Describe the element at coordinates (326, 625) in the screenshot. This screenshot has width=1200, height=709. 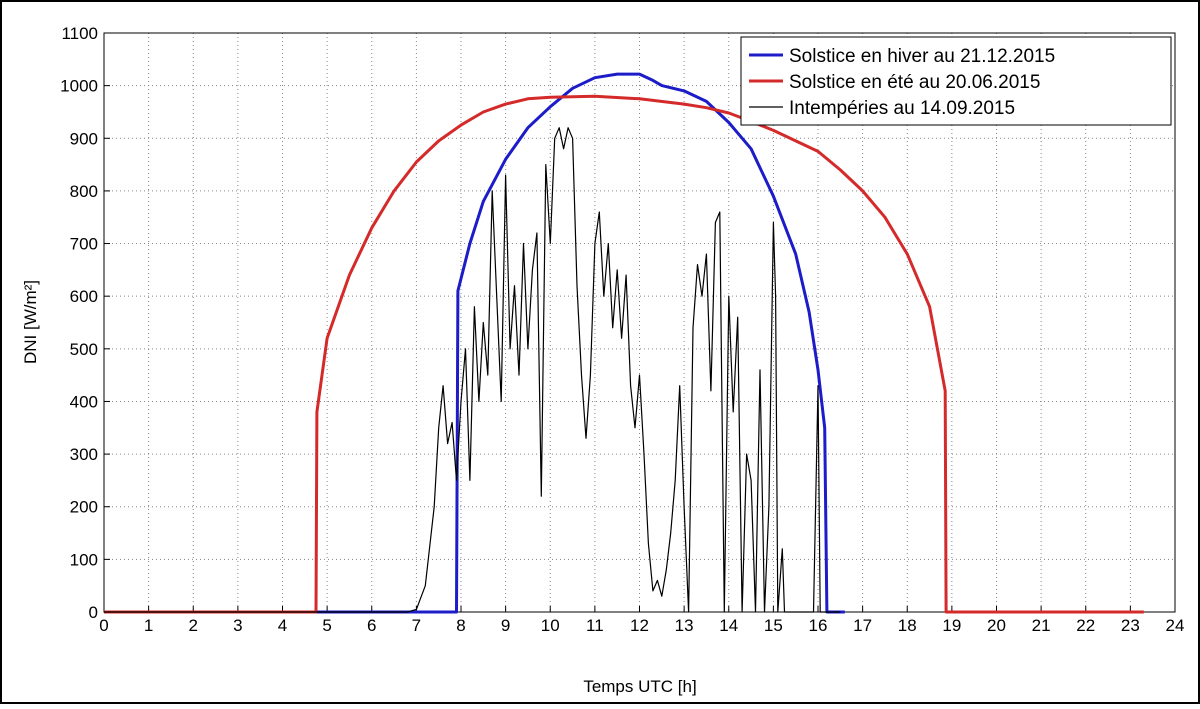
I see `x-tick-label: 5` at that location.